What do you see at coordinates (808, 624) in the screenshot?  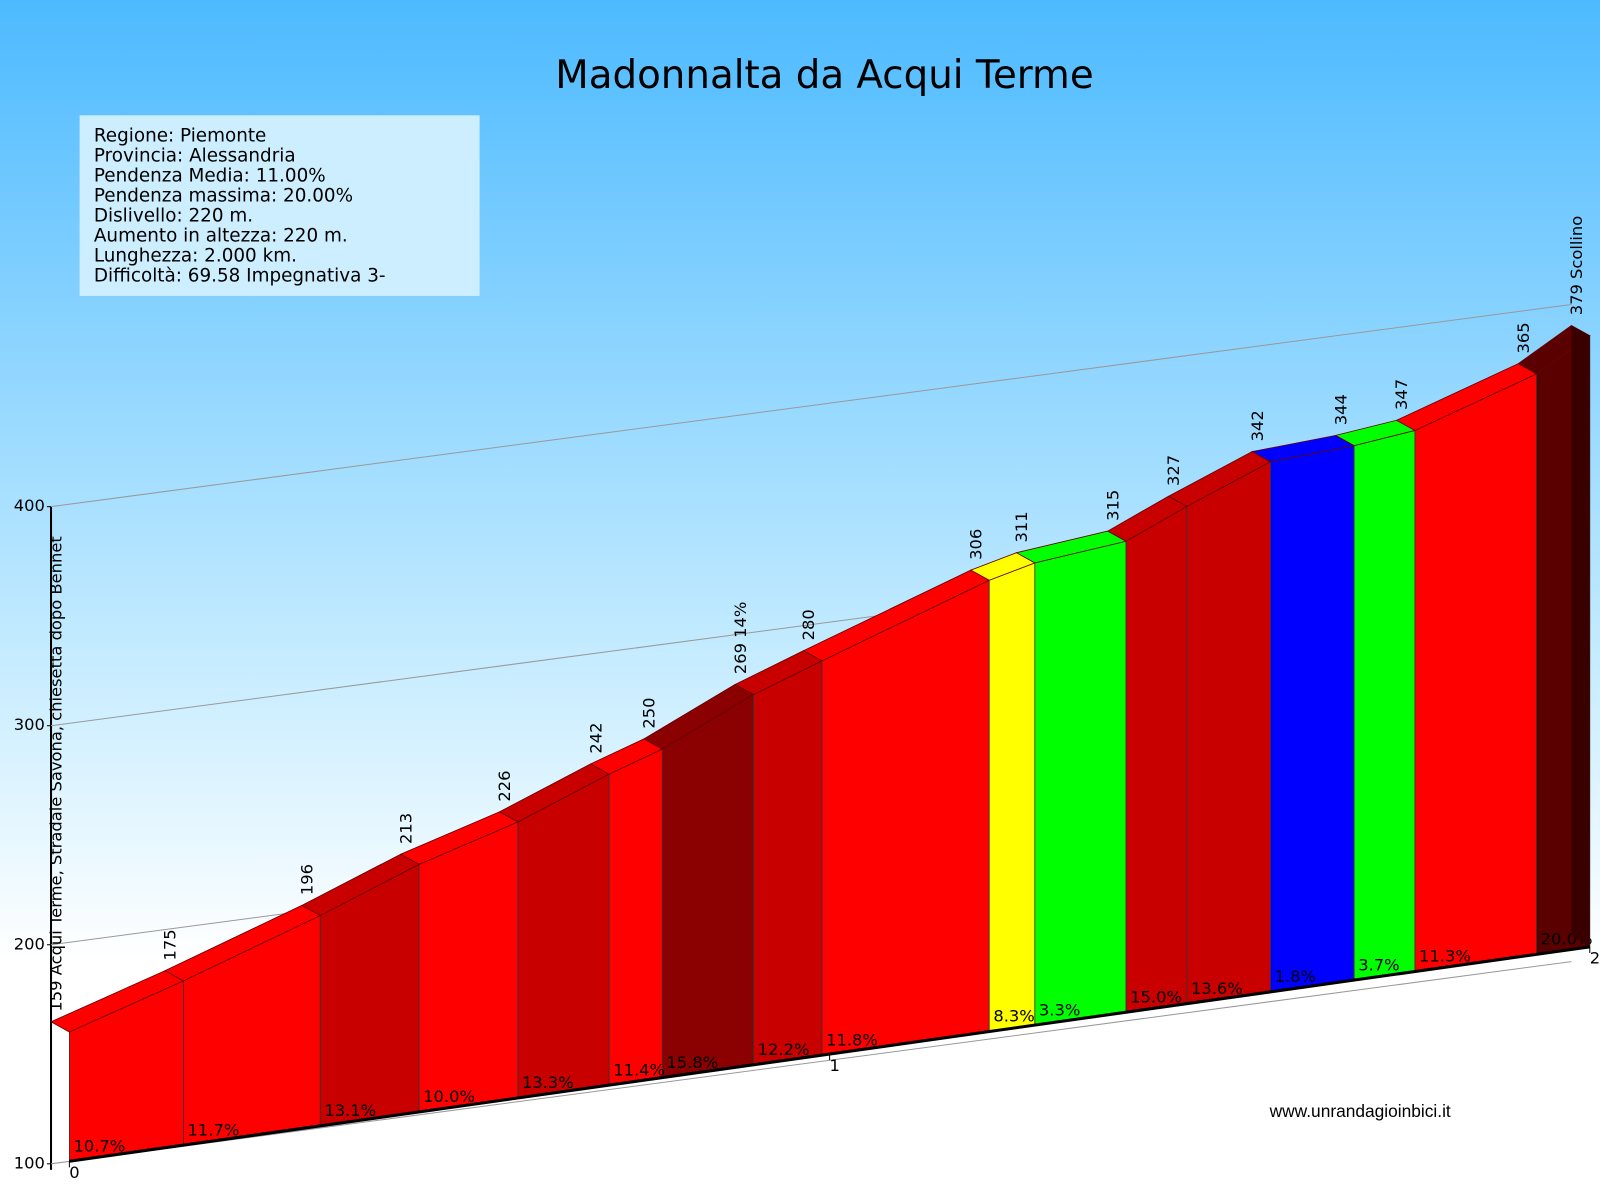 I see `altitude-label: 280` at bounding box center [808, 624].